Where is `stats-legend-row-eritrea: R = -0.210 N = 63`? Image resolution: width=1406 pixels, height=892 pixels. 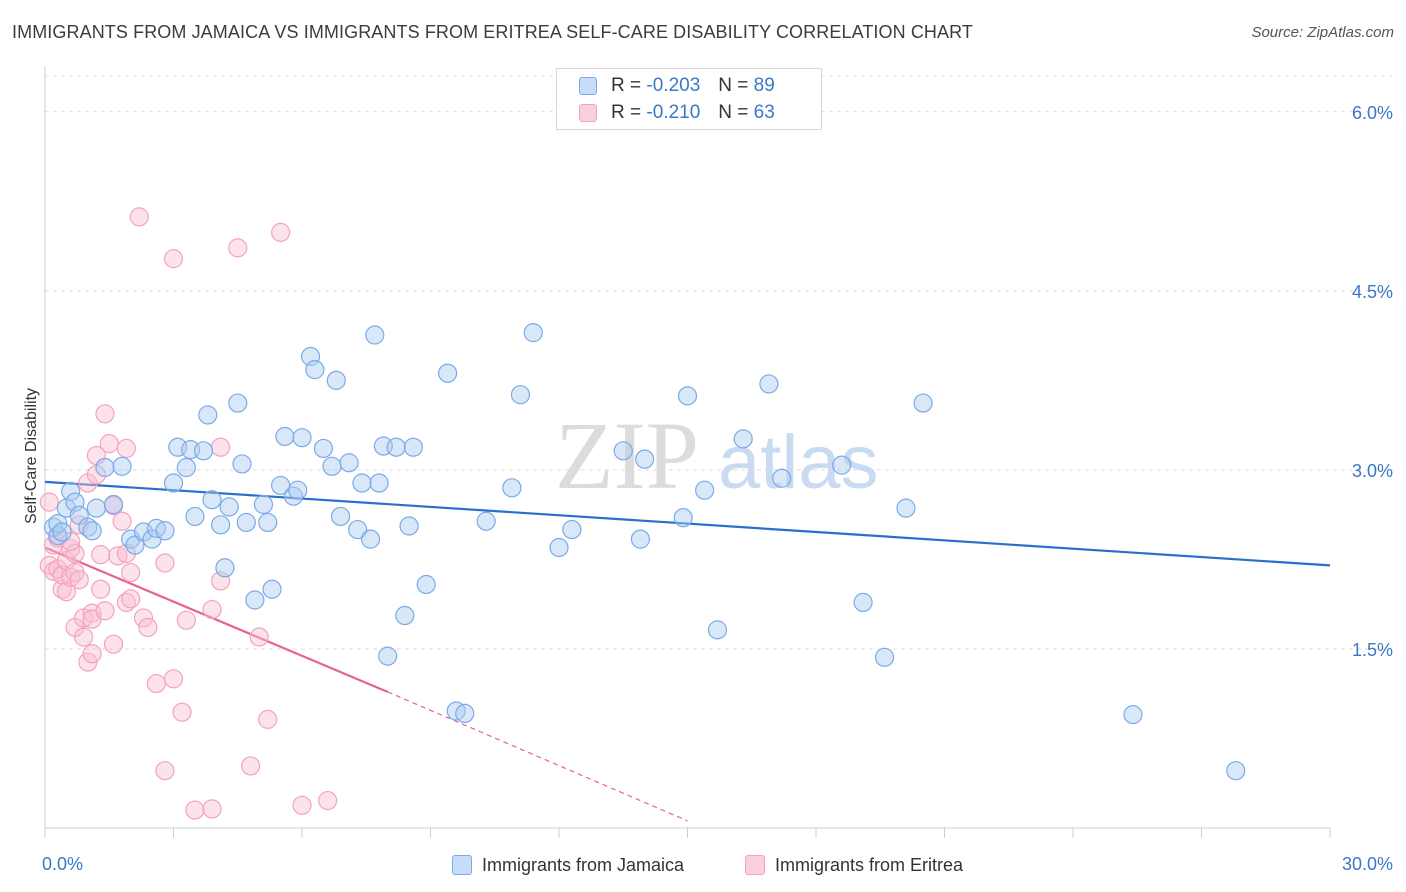 stats-legend-row-eritrea: R = -0.210 N = 63 is located at coordinates (677, 113).